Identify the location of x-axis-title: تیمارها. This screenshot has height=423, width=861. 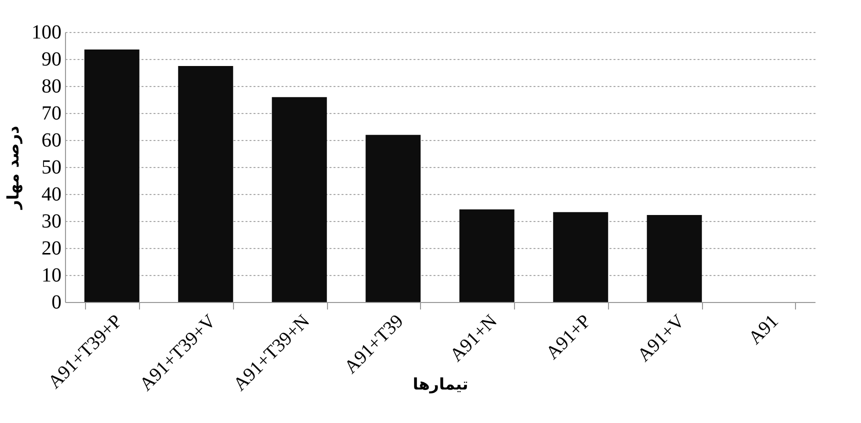
(440, 384).